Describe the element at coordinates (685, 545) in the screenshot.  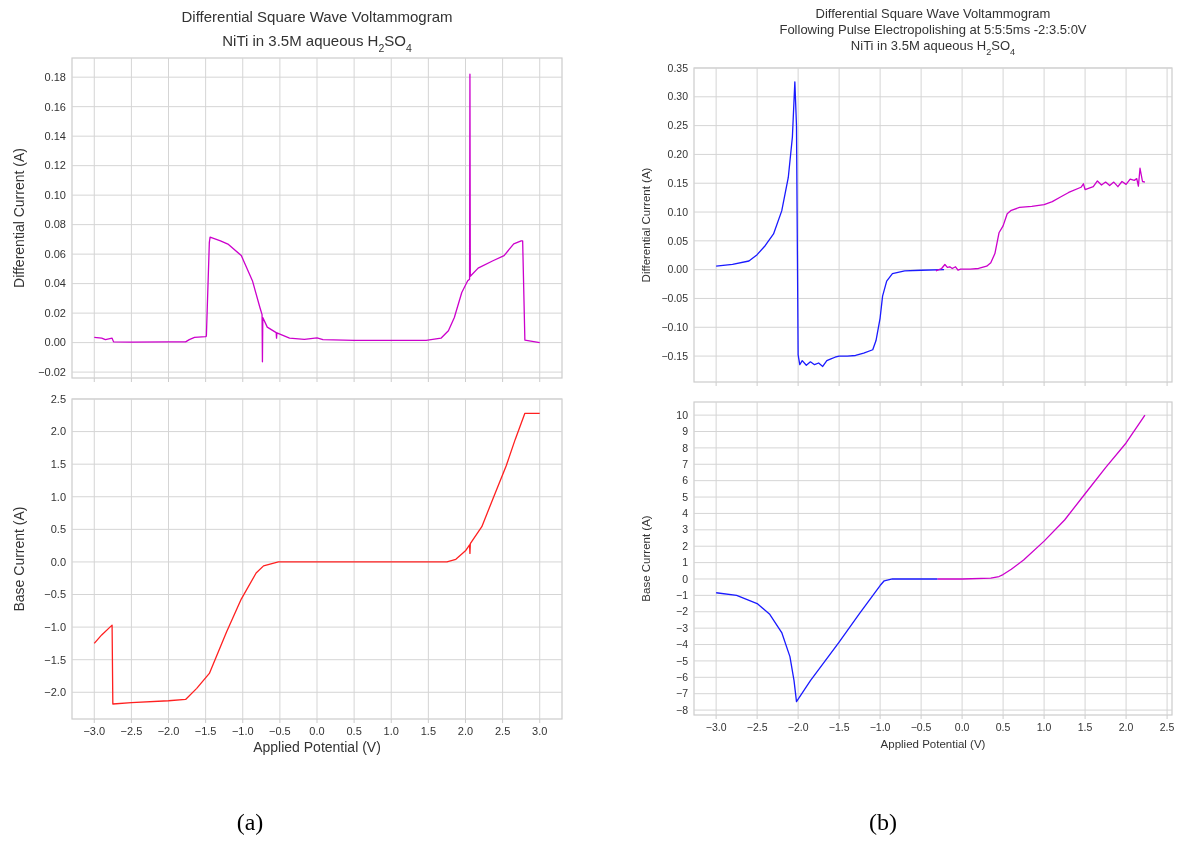
I see `y-tick-label: 2` at that location.